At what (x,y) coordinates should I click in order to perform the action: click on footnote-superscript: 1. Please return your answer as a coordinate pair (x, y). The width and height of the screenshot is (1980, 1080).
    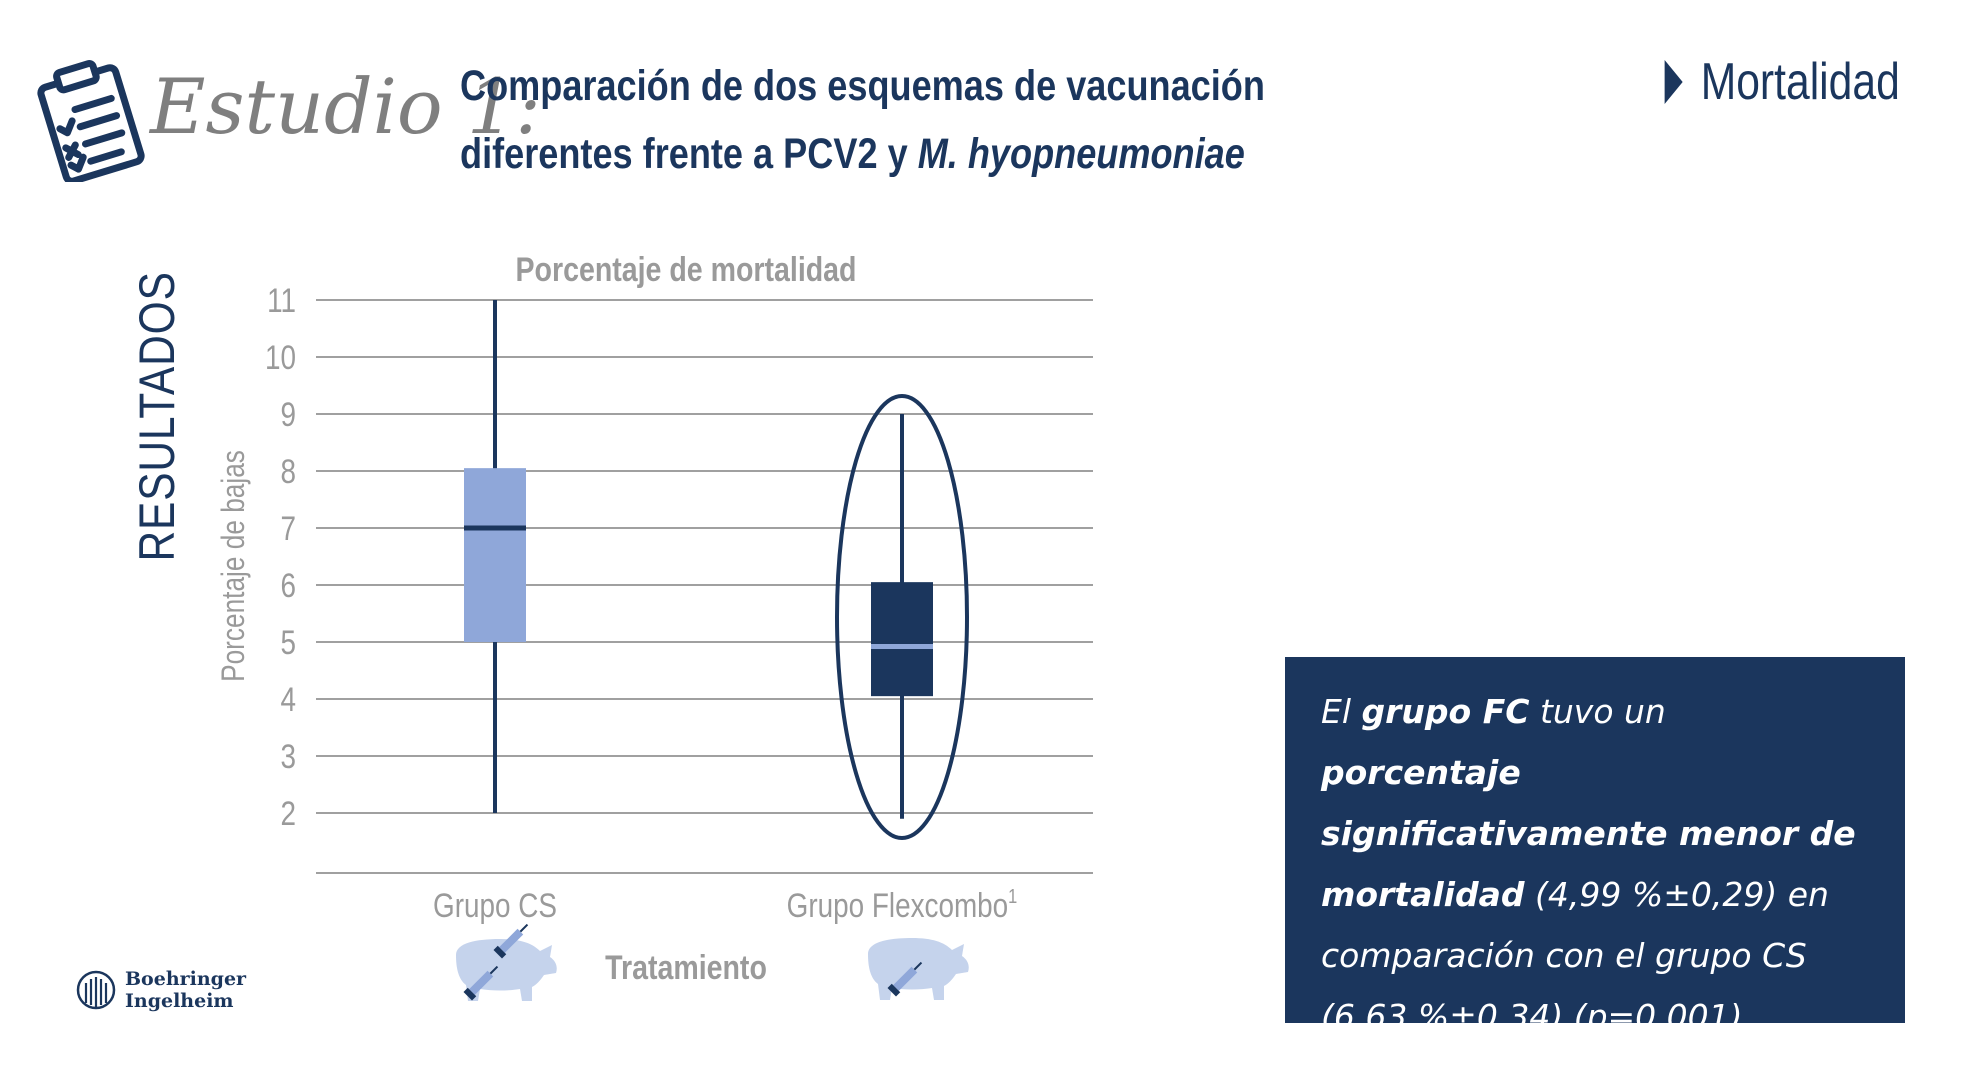
    Looking at the image, I should click on (1012, 895).